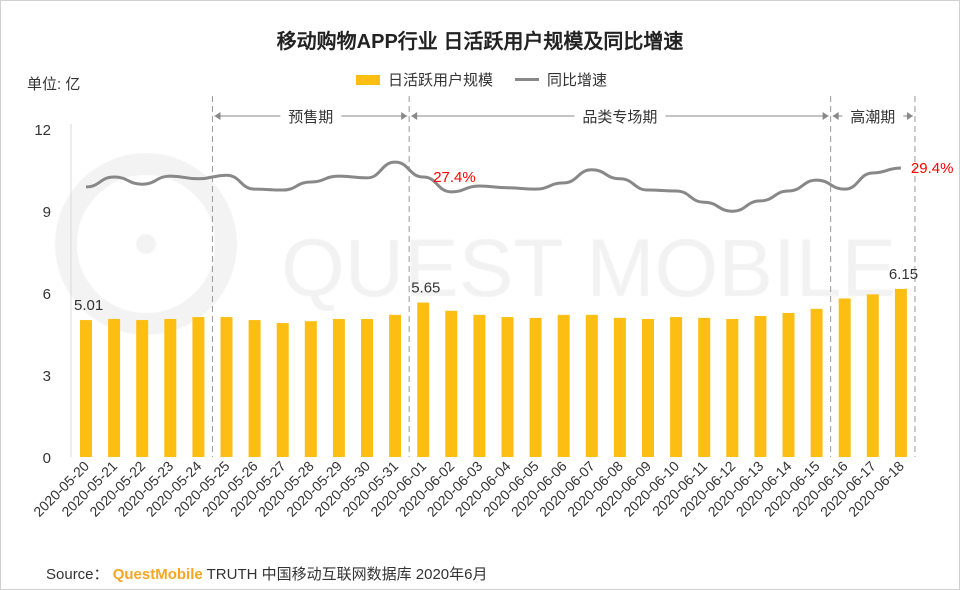 Image resolution: width=960 pixels, height=590 pixels. Describe the element at coordinates (77, 574) in the screenshot. I see `source-prefix: Source：` at that location.